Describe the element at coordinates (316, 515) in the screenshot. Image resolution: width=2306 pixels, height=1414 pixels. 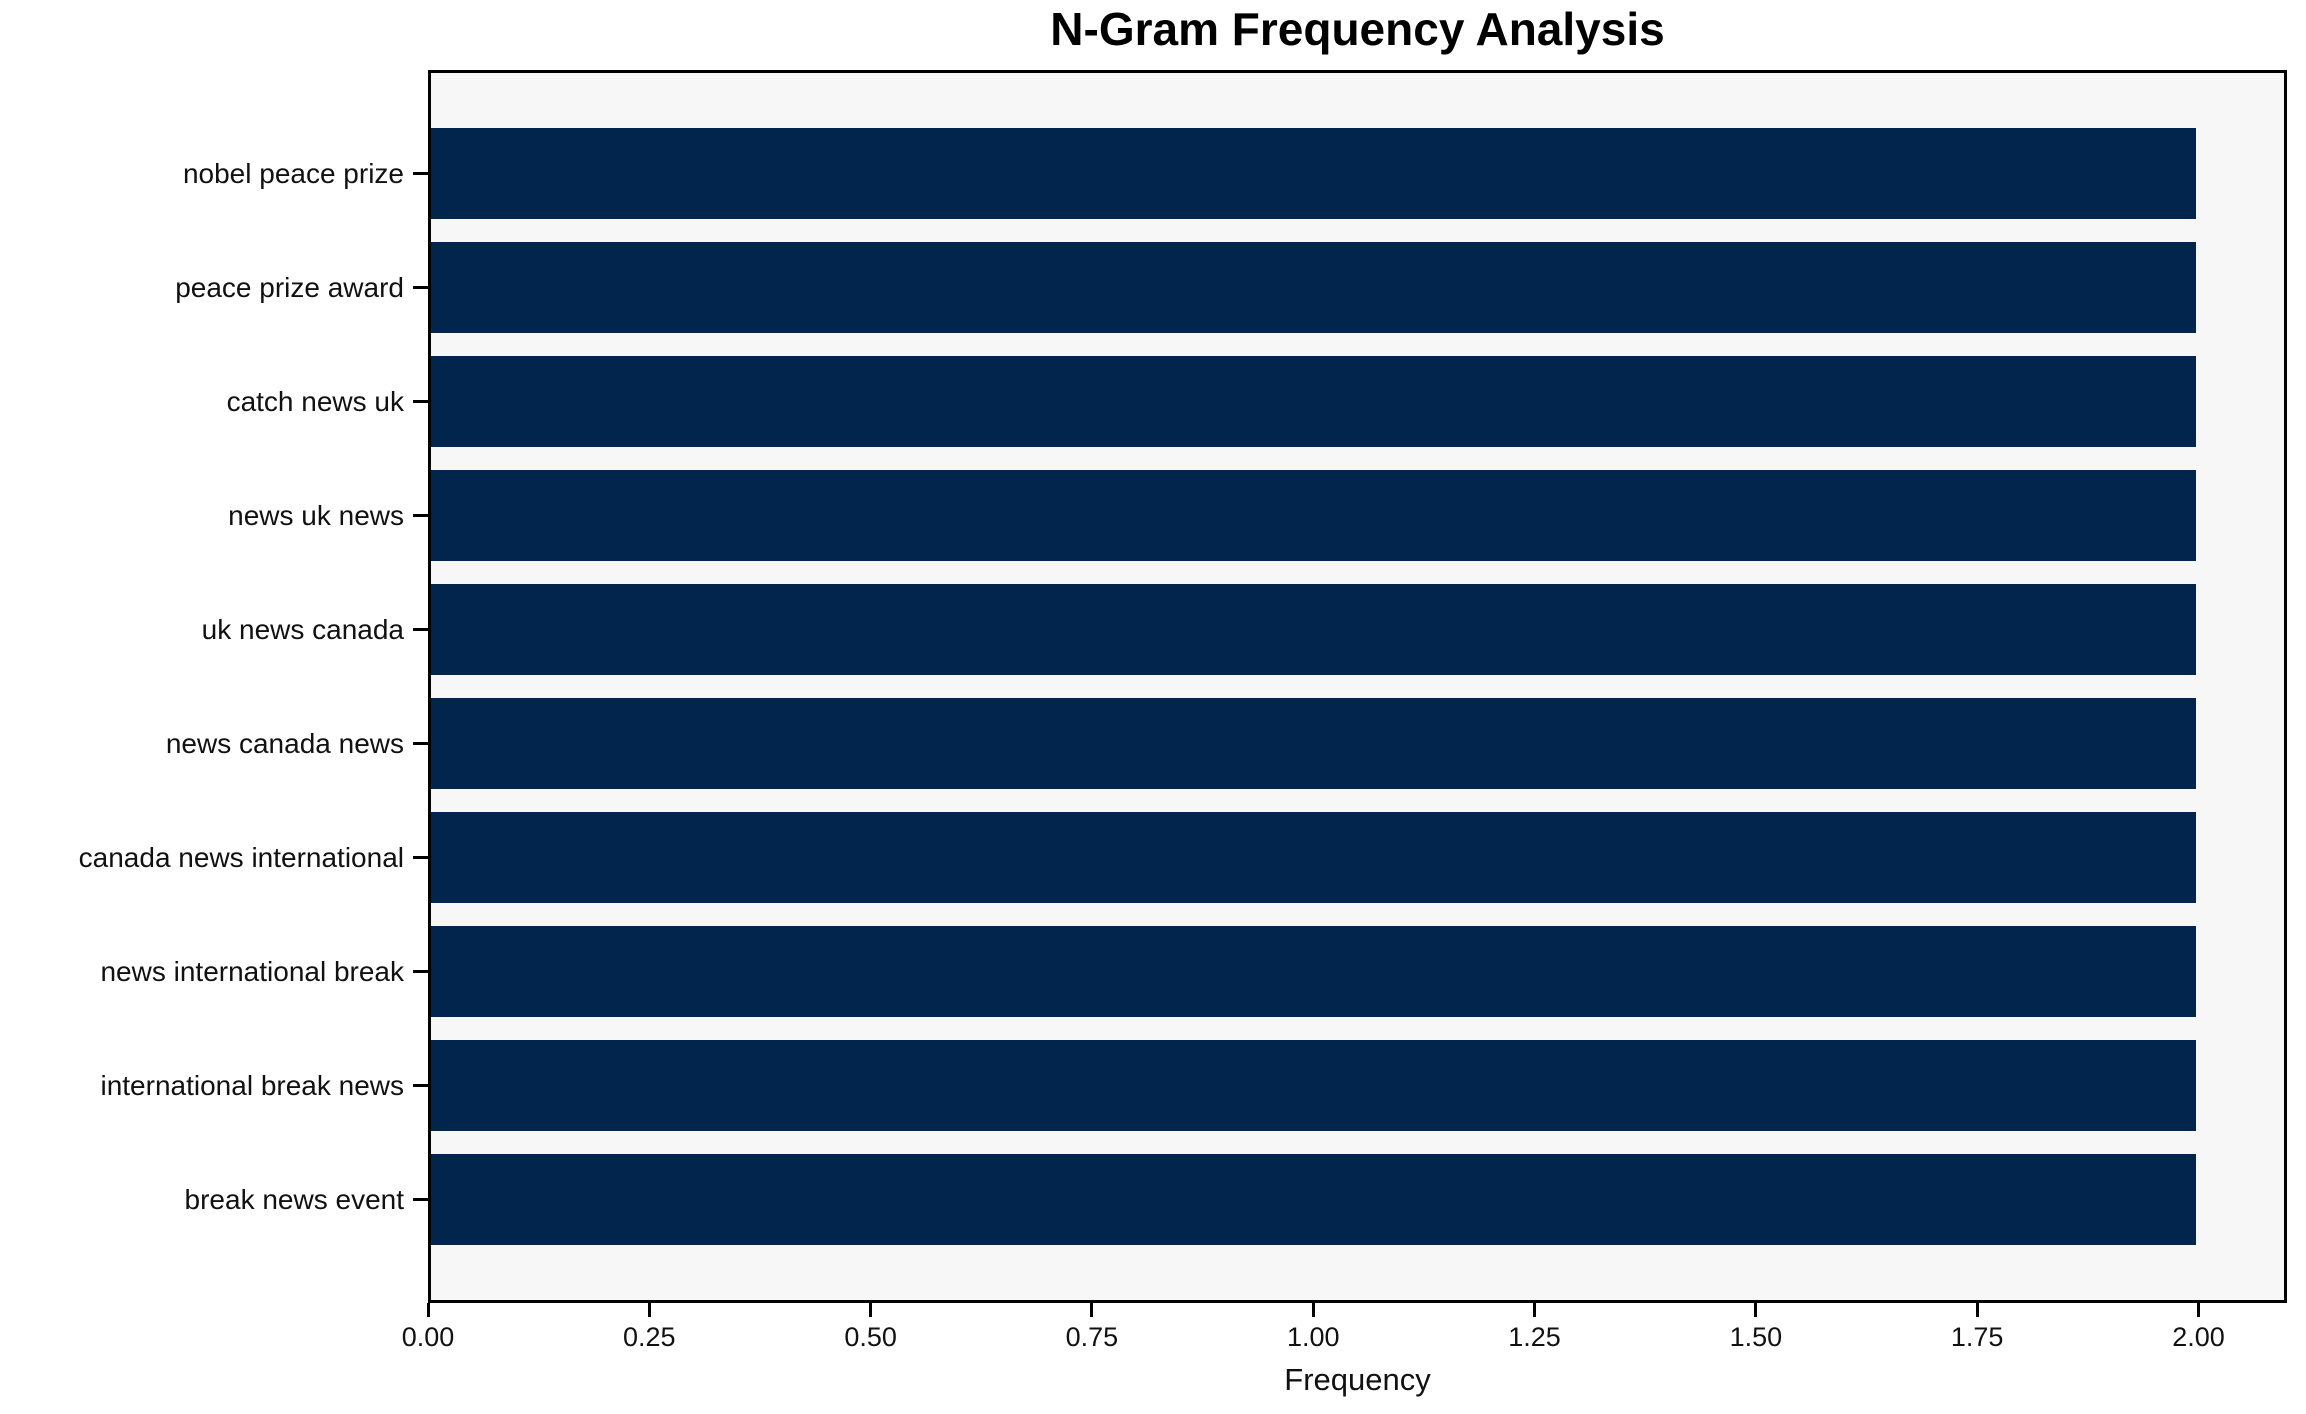
I see `y-tick-label: news uk news` at that location.